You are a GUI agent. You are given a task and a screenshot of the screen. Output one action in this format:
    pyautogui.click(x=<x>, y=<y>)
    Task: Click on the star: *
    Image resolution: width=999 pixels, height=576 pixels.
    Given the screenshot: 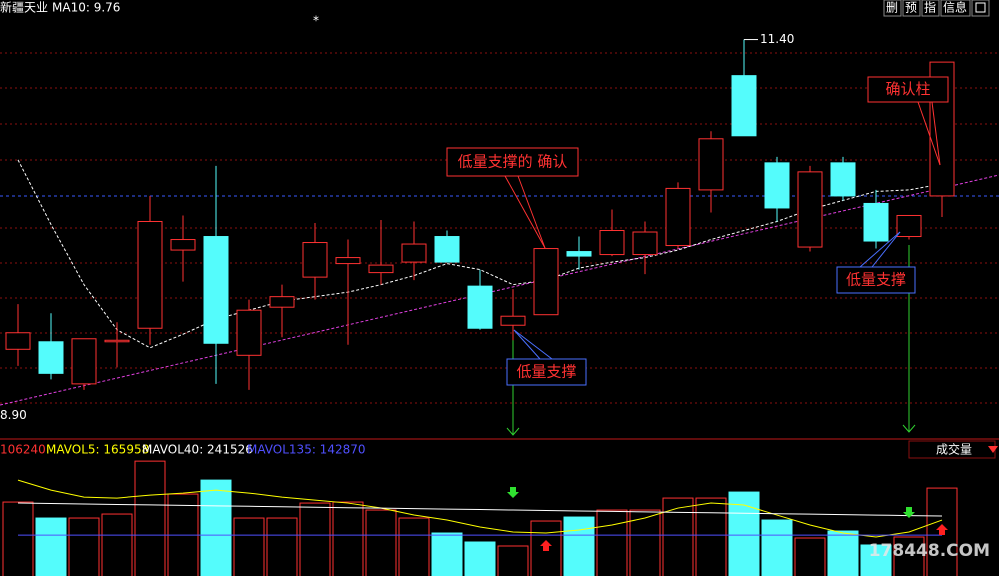 What is the action you would take?
    pyautogui.click(x=316, y=21)
    